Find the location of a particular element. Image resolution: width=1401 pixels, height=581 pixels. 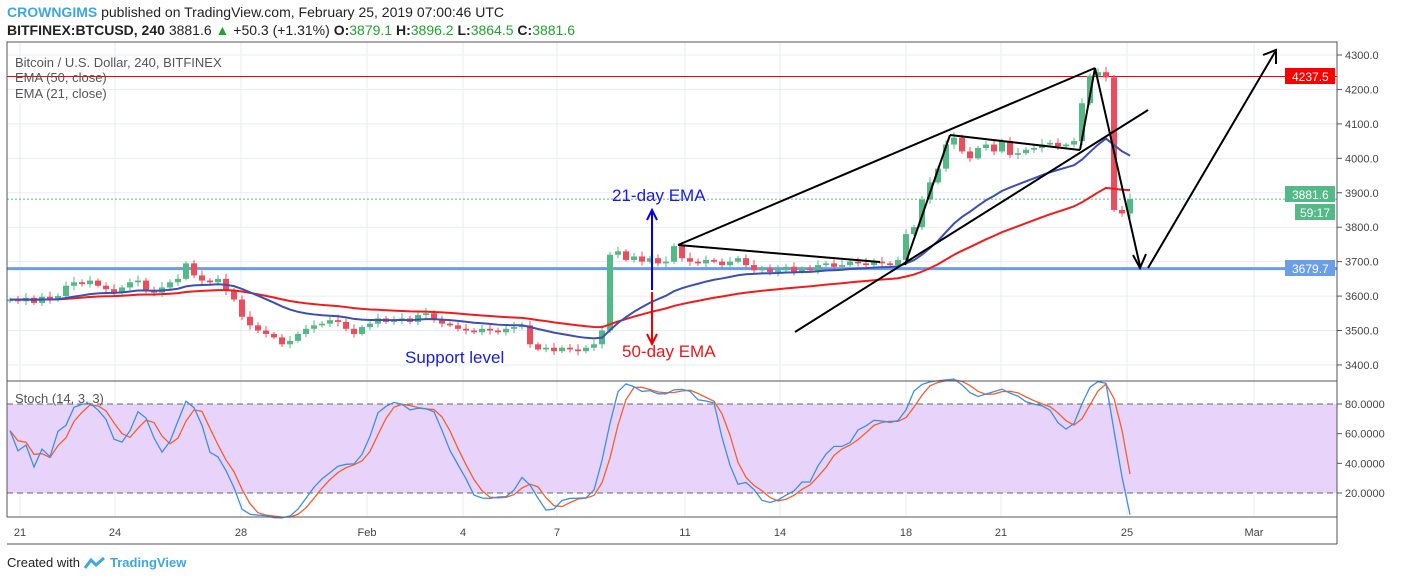

last-price-badge-text: 3881.6 is located at coordinates (1310, 195).